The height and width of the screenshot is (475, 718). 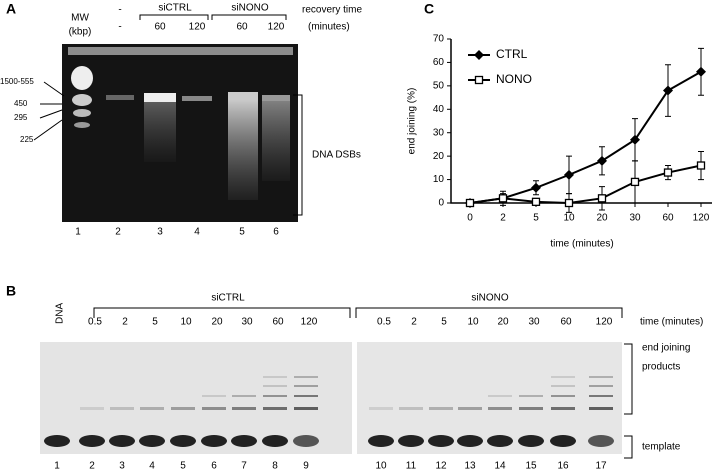 What do you see at coordinates (569, 218) in the screenshot?
I see `x-tick-label: 10` at bounding box center [569, 218].